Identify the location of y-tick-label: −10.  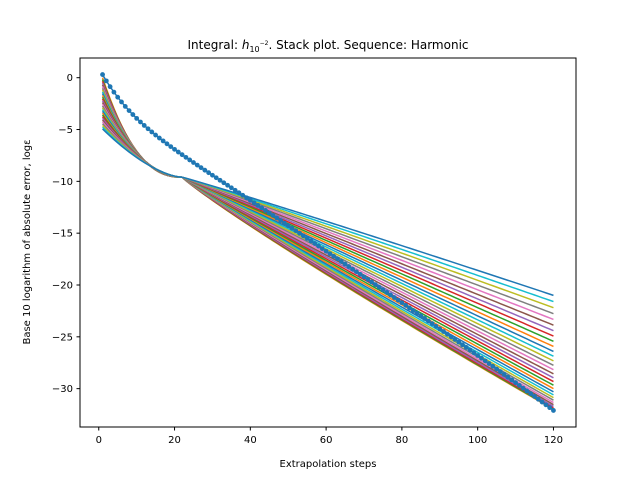
(62, 182).